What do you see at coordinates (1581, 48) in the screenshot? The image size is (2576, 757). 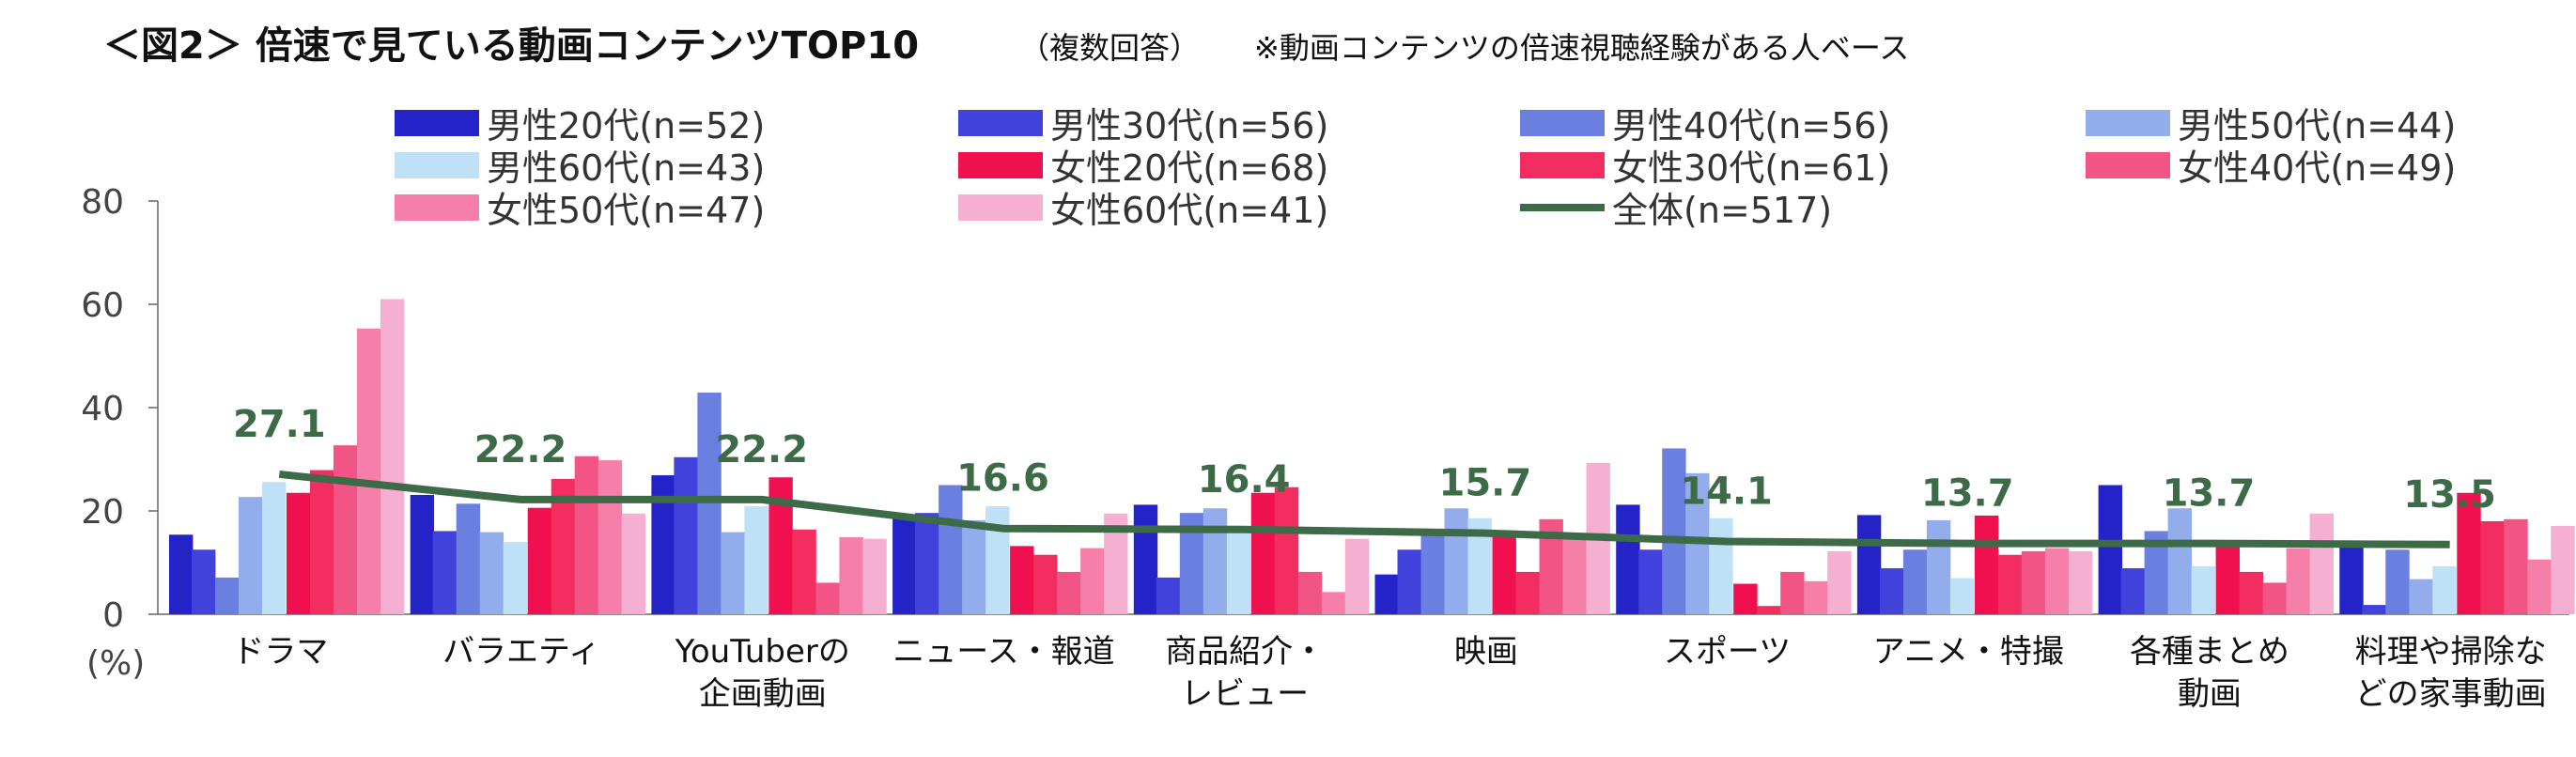 I see `chart-subtitle-base: ※動画コンテンツの倍速視聴経験がある人ベース` at bounding box center [1581, 48].